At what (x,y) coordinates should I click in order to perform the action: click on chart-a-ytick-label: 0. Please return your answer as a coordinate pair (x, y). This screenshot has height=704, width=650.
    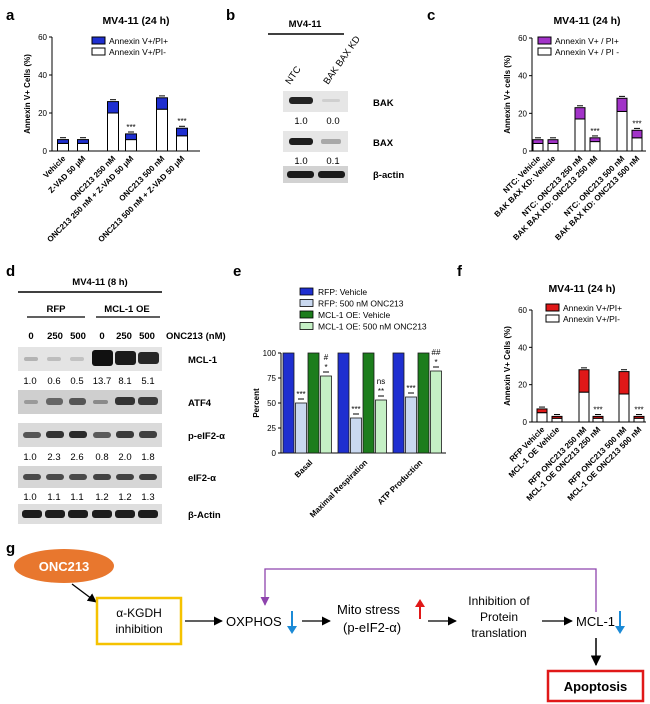
    Looking at the image, I should click on (45, 151).